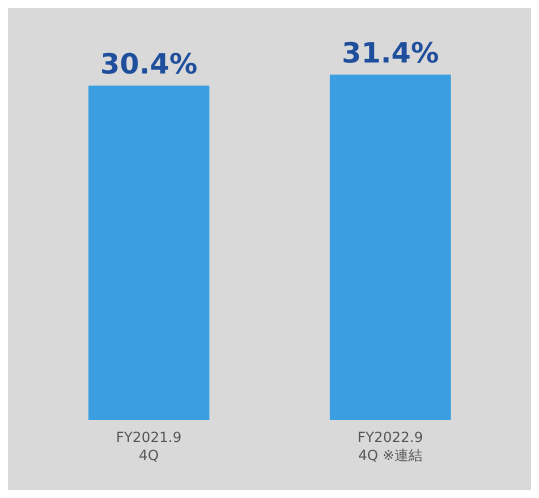 Image resolution: width=539 pixels, height=498 pixels. Describe the element at coordinates (149, 64) in the screenshot. I see `data-label: 30.4%` at that location.